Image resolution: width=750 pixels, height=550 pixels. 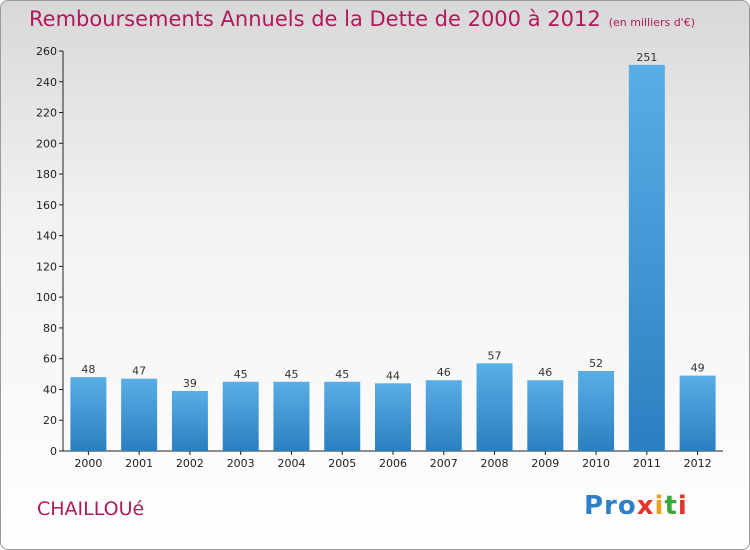 I want to click on x-tick-label-2001: 2001, so click(x=139, y=463).